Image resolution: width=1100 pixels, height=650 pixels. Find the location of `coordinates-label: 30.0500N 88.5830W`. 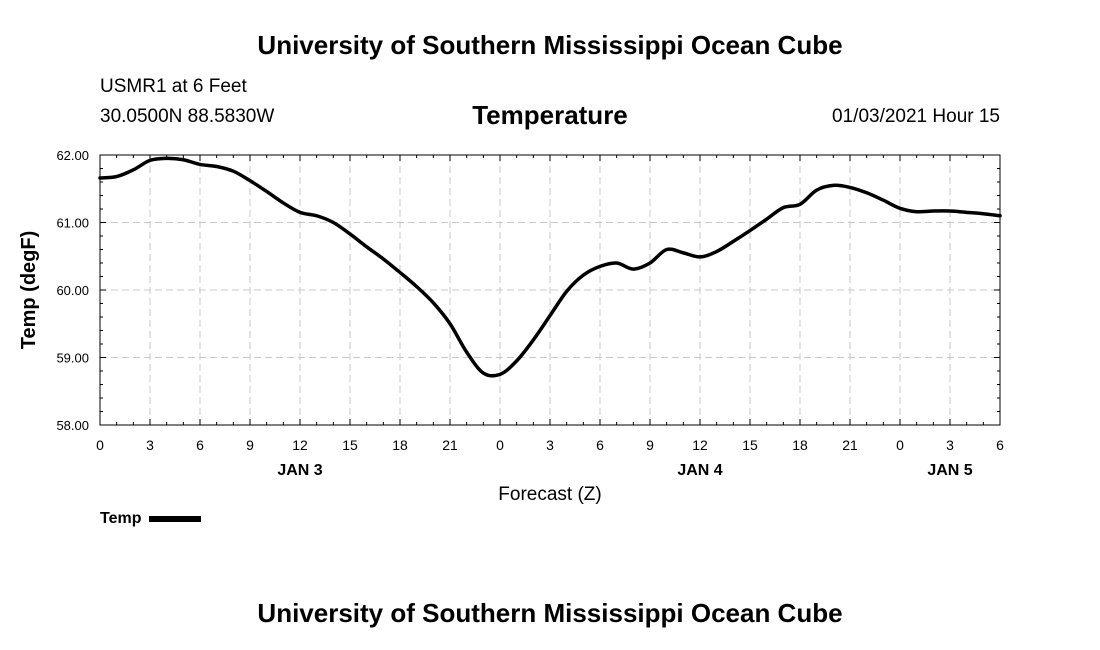

coordinates-label: 30.0500N 88.5830W is located at coordinates (187, 116).